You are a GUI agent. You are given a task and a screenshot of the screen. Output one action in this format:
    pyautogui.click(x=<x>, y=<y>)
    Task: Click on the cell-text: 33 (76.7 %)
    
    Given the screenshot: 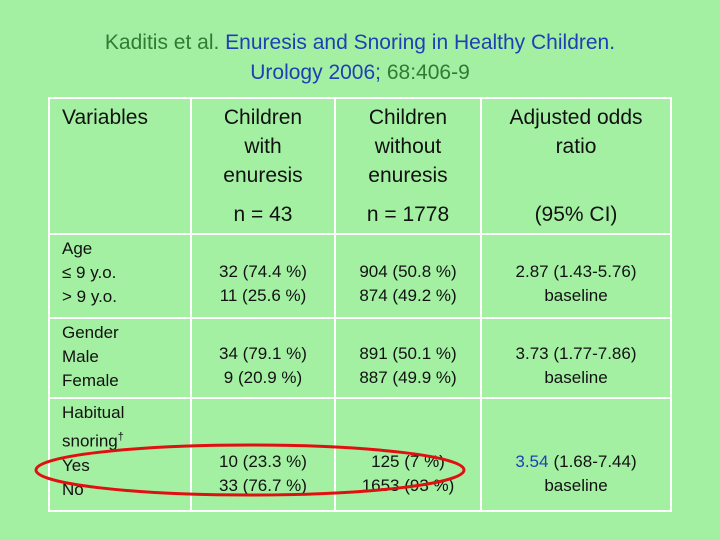 What is the action you would take?
    pyautogui.click(x=263, y=485)
    